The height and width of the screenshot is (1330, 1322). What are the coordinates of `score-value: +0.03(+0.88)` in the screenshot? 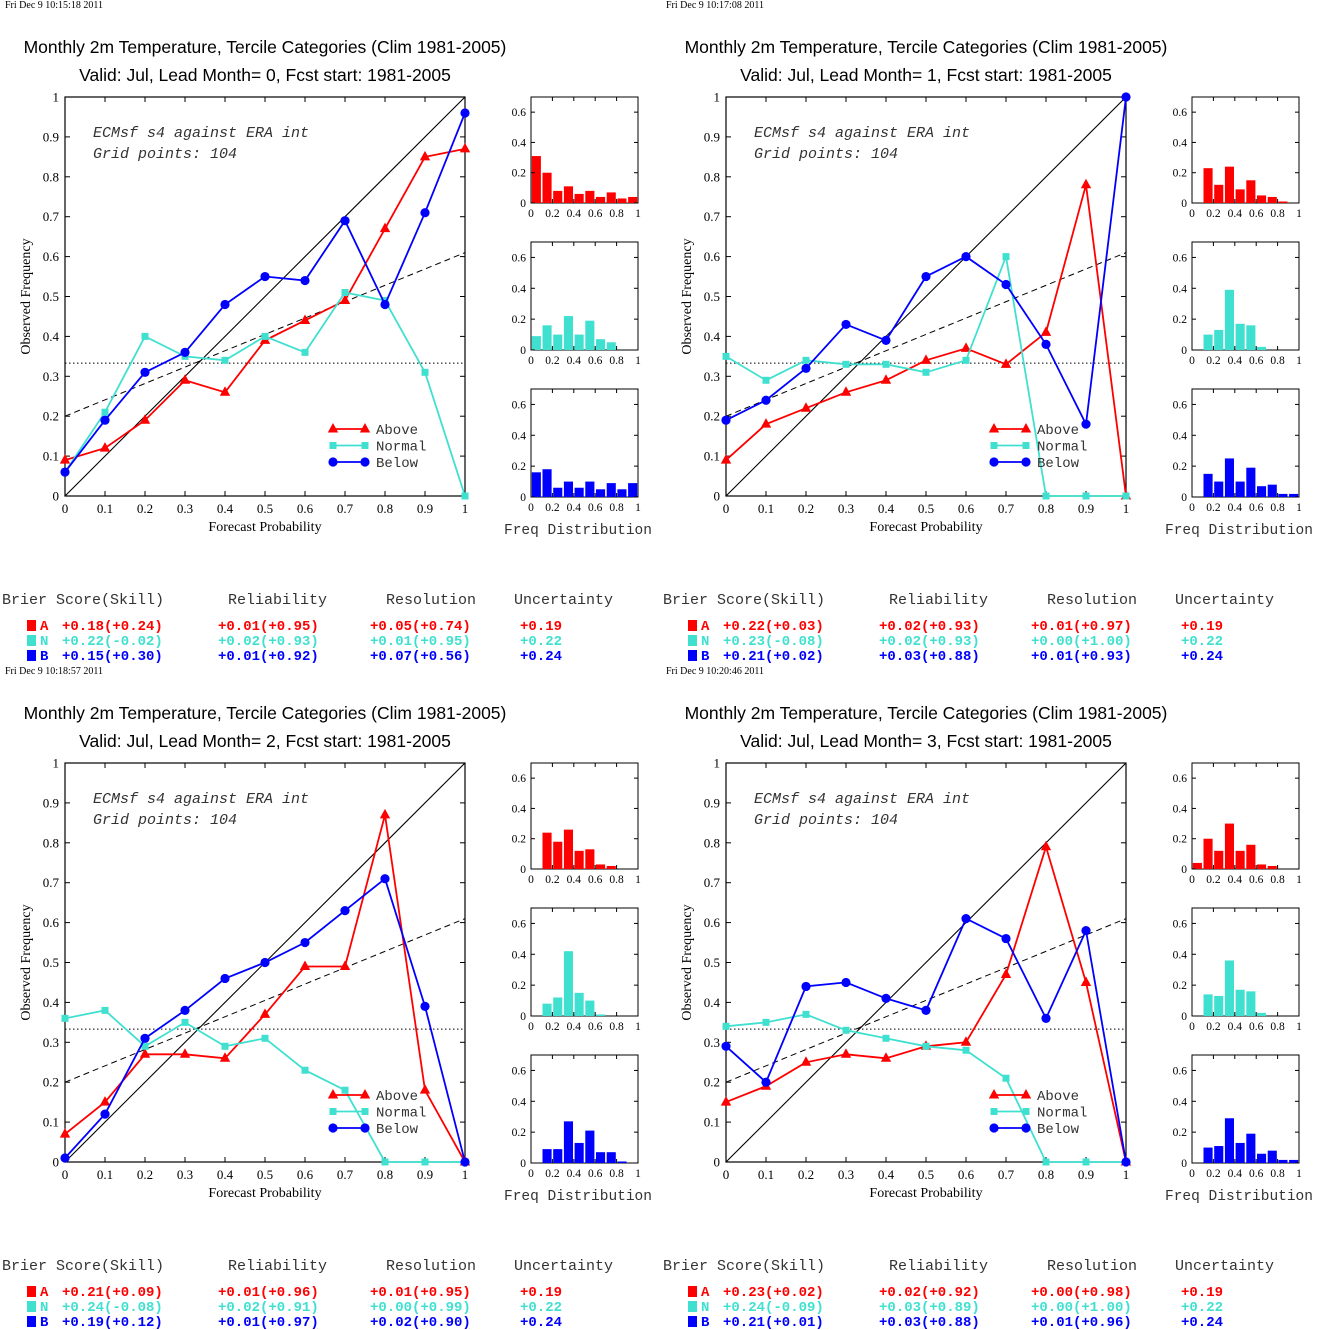 It's located at (929, 1322).